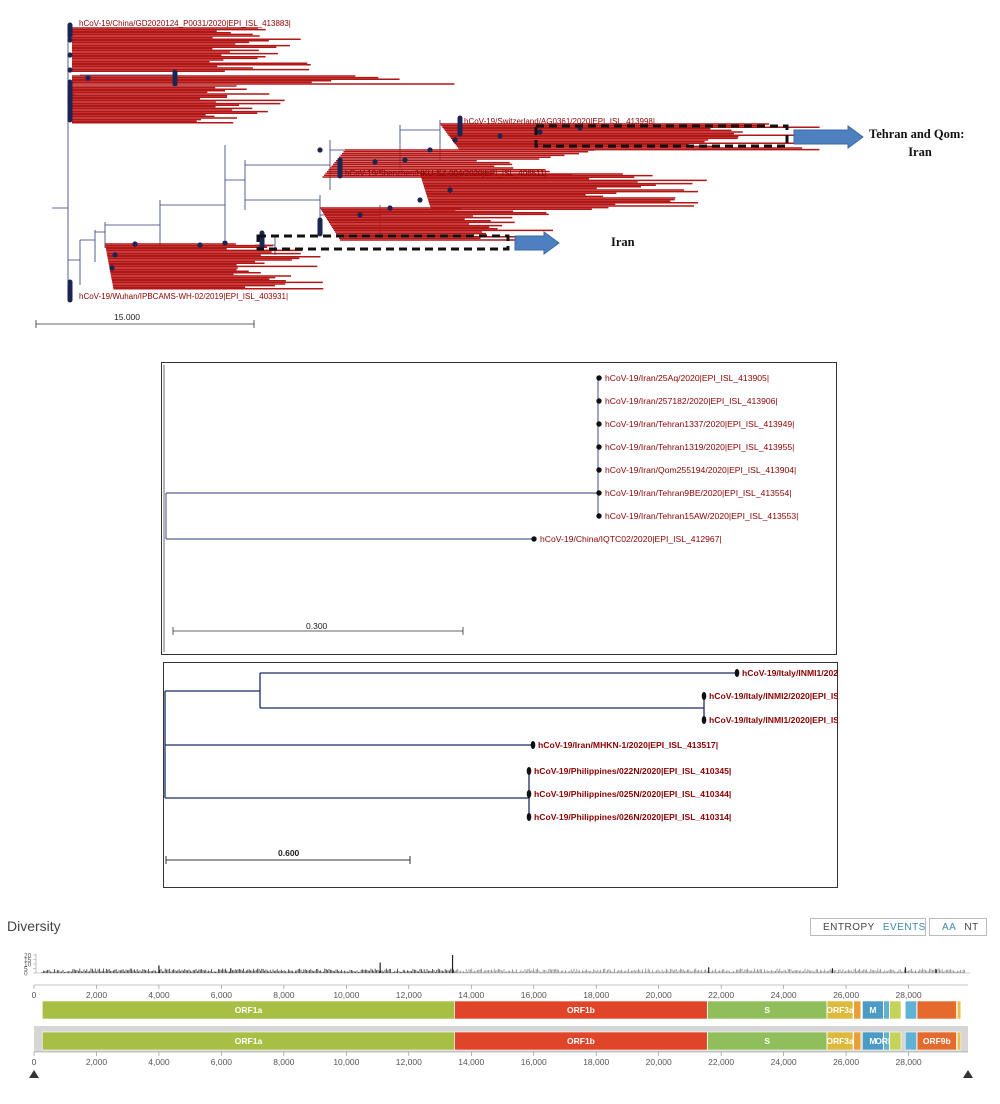 The height and width of the screenshot is (1104, 1000). I want to click on scale-bar-label: 0.300, so click(317, 626).